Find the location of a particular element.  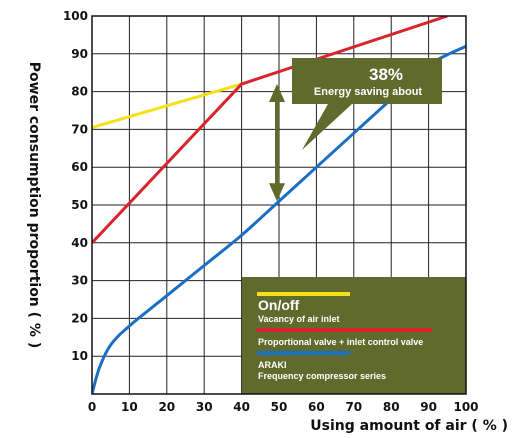

y-tick-label: 70 is located at coordinates (79, 129).